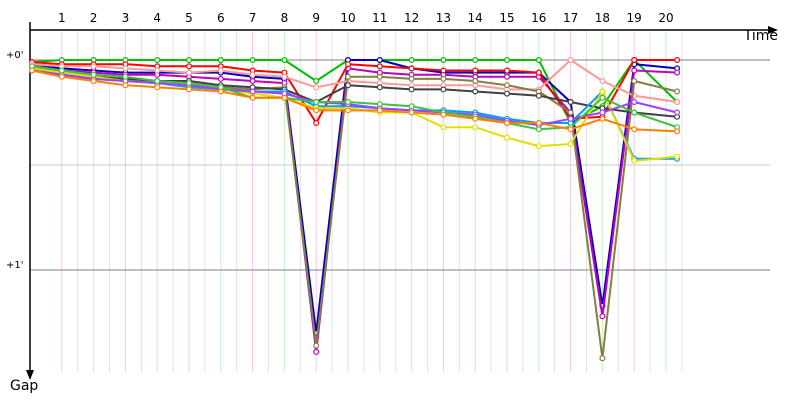  I want to click on lap-tick-label: 17, so click(570, 18).